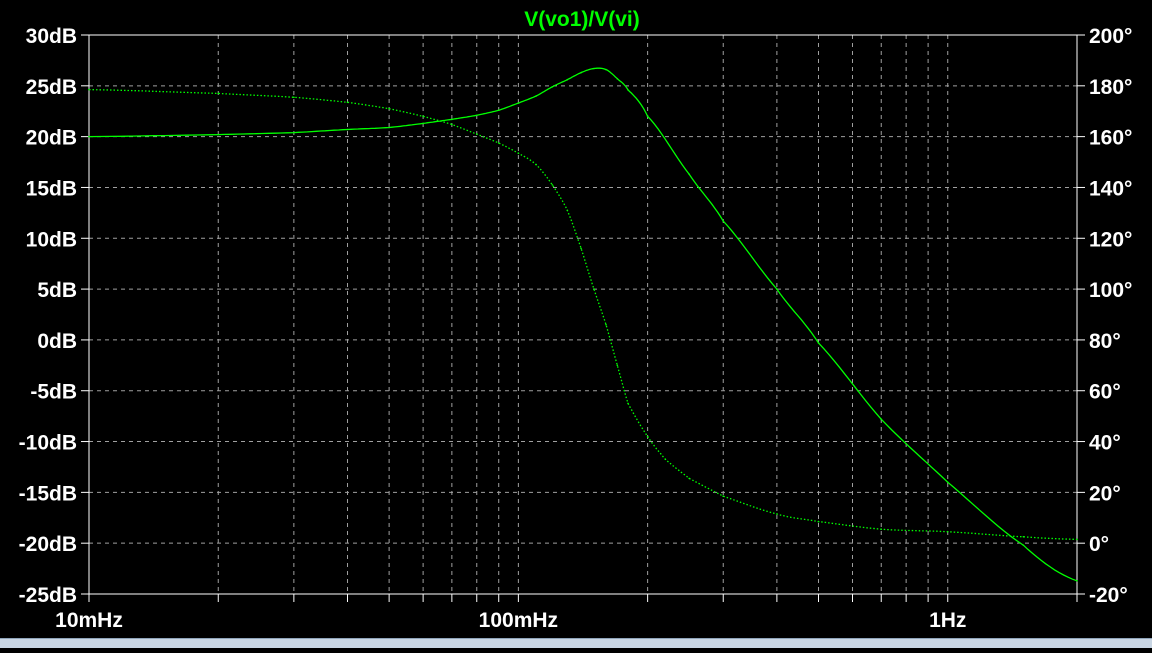  What do you see at coordinates (57, 290) in the screenshot?
I see `left-axis-tick-label: 5dB` at bounding box center [57, 290].